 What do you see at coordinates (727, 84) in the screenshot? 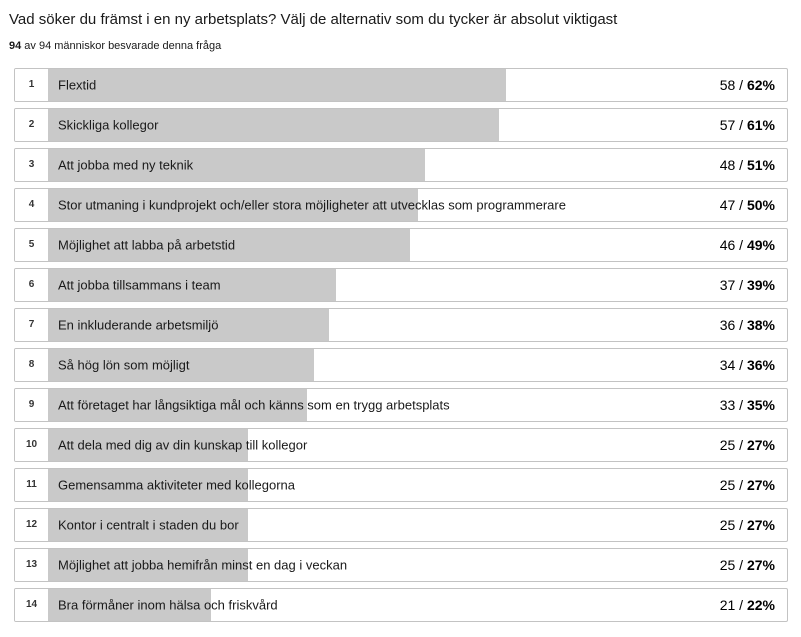
I see `vote-count: 58` at bounding box center [727, 84].